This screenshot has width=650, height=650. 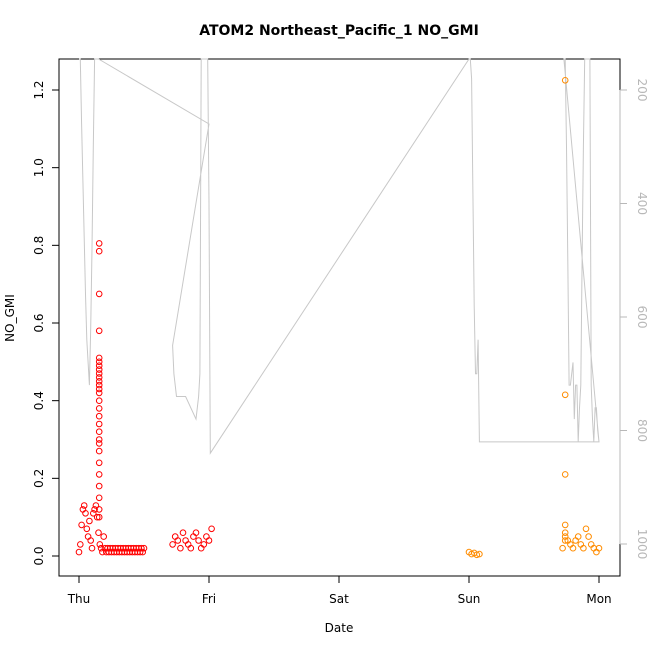 I want to click on y-axis: 0.0 0.2 0.4 0.6 0.8 1.0 1.2, so click(x=46, y=323).